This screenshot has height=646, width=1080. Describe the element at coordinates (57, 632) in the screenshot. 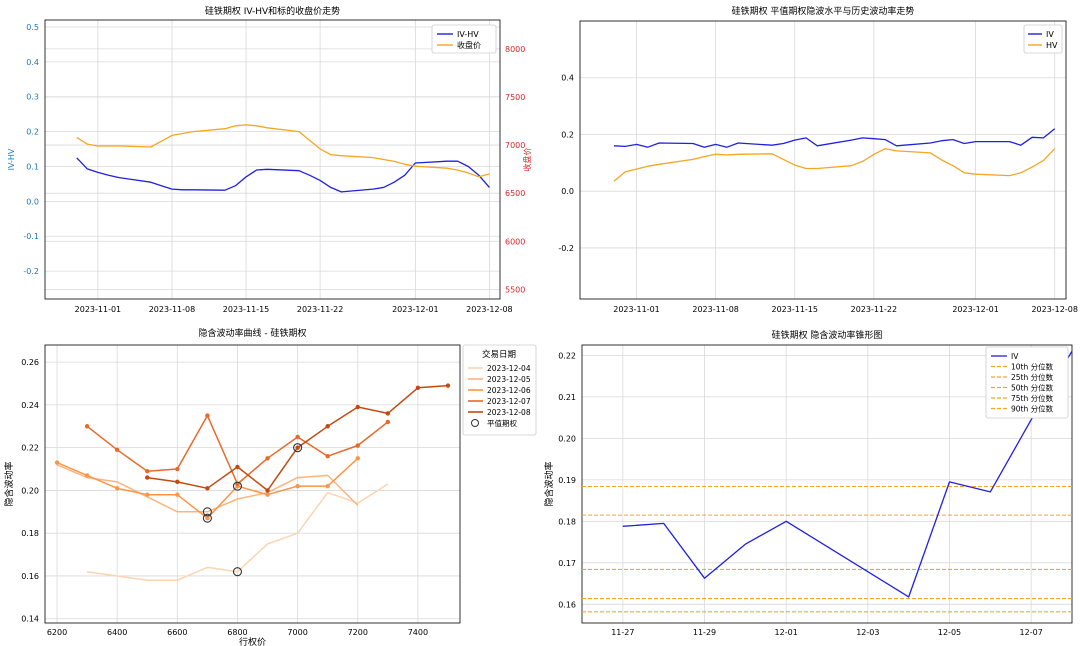

I see `x-tick-label: 6200` at that location.